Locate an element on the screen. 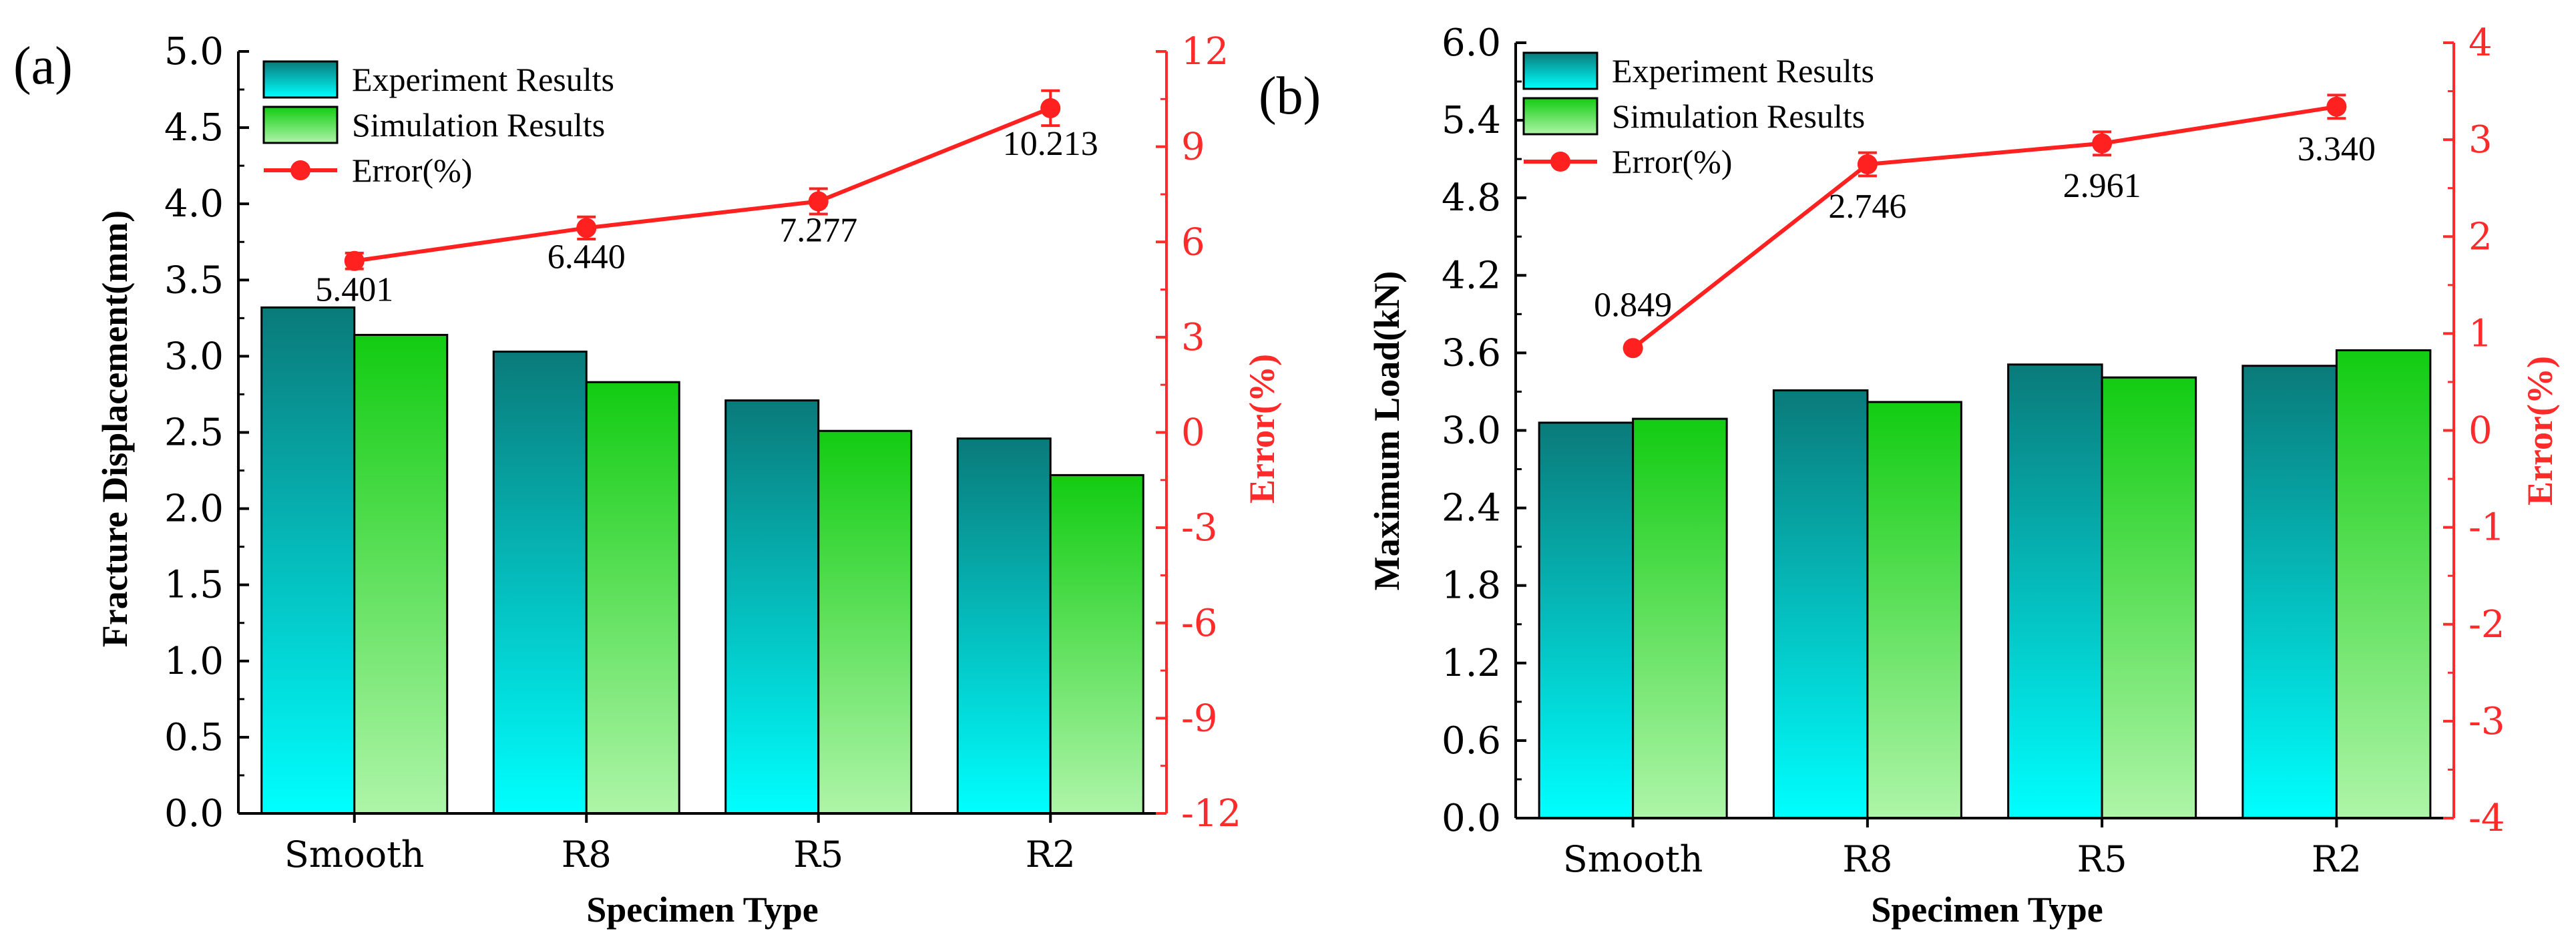 The height and width of the screenshot is (951, 2576). y-right-tick-label: -1 is located at coordinates (2486, 528).